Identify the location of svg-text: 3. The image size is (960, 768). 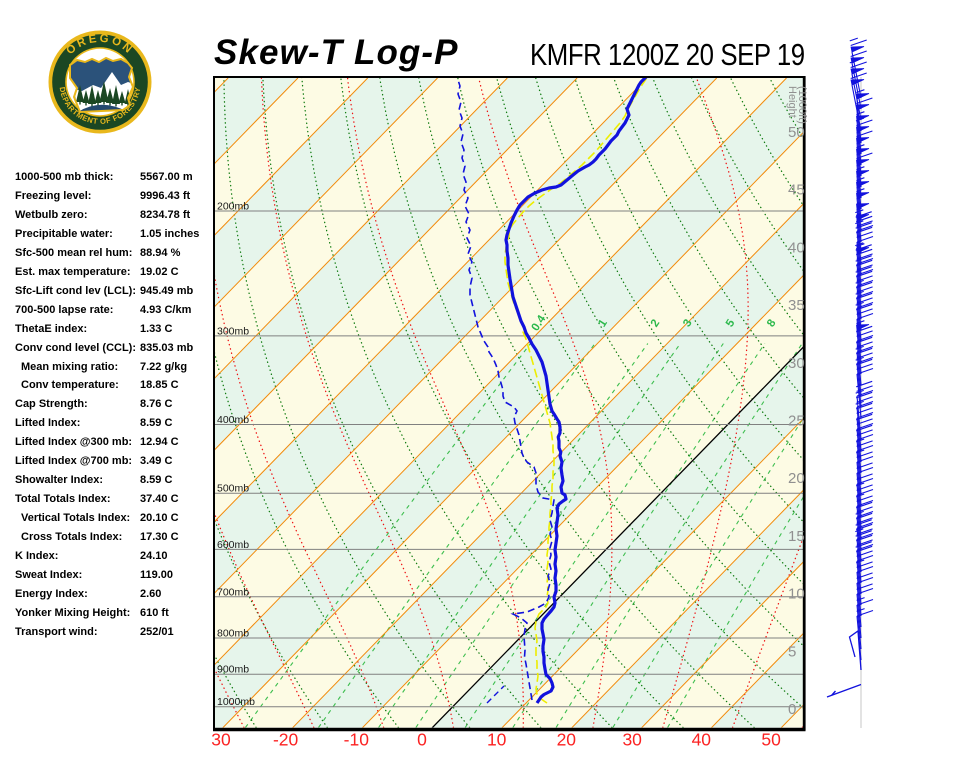
(688, 323).